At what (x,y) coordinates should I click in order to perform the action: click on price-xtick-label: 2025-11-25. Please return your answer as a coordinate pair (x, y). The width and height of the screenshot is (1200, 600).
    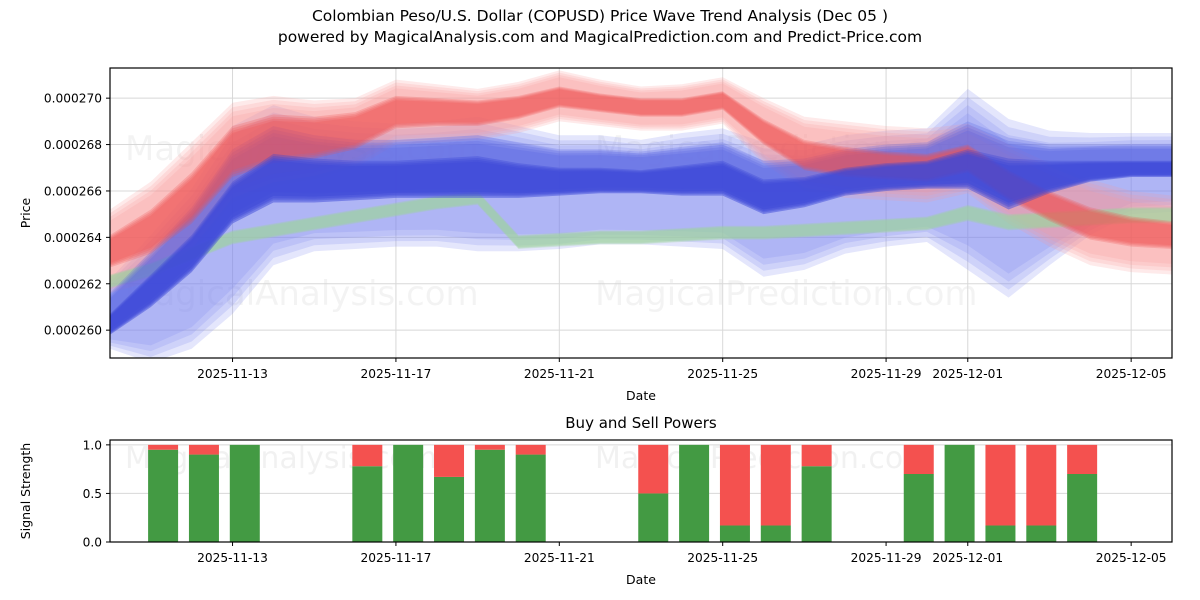
    Looking at the image, I should click on (722, 374).